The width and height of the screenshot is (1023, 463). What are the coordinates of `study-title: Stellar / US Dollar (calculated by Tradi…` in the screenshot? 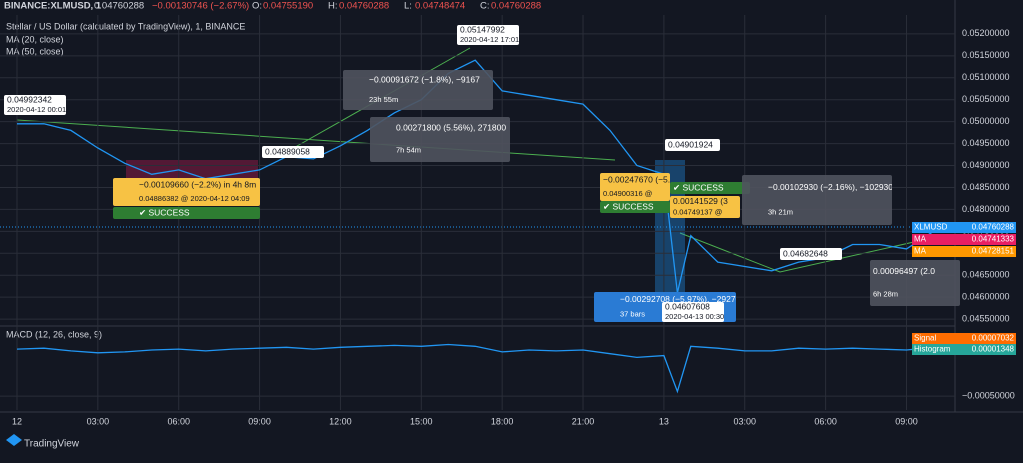 It's located at (125, 26).